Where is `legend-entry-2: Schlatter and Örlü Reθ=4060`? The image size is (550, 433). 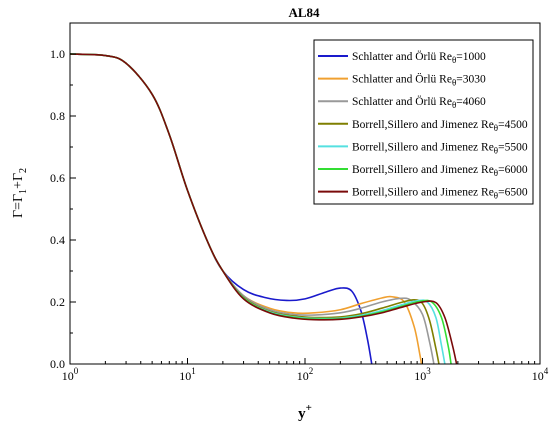 legend-entry-2: Schlatter and Örlü Reθ=4060 is located at coordinates (419, 102).